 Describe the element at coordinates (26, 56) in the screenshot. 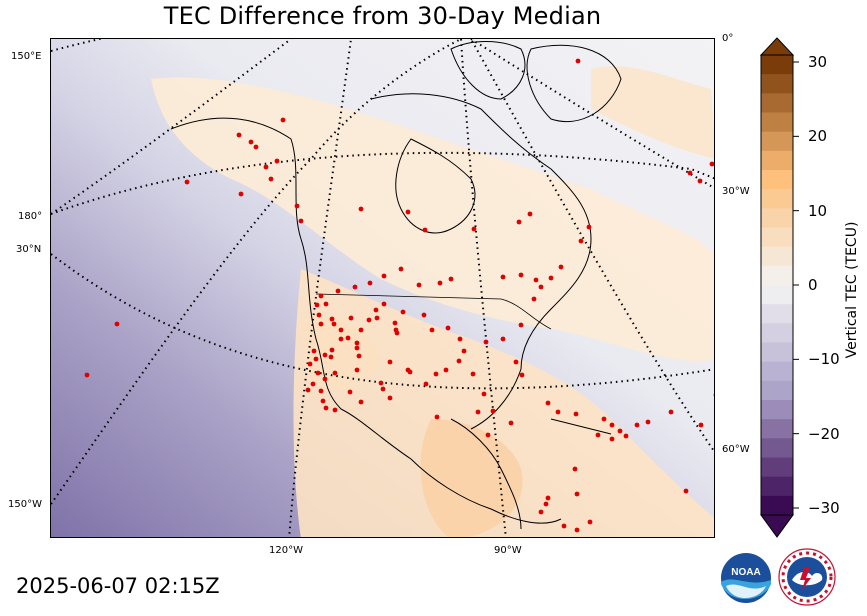

I see `graticule-label-150e: 150°E` at that location.